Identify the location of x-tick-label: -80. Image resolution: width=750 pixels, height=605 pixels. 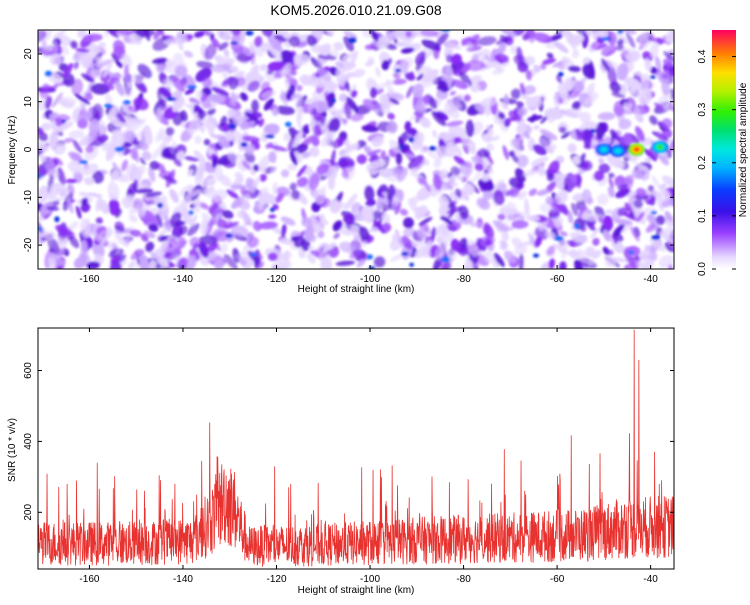
(463, 579).